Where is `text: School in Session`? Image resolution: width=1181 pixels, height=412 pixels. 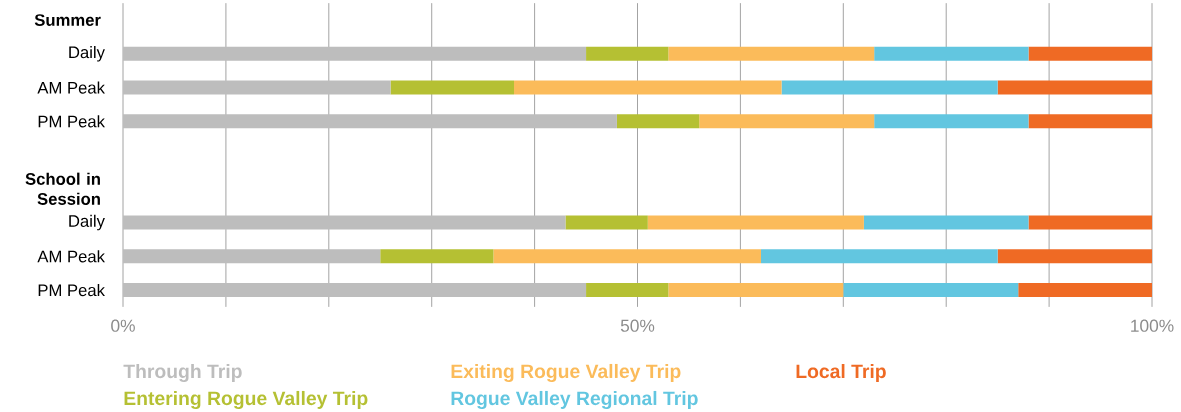 text: School in Session is located at coordinates (62, 188).